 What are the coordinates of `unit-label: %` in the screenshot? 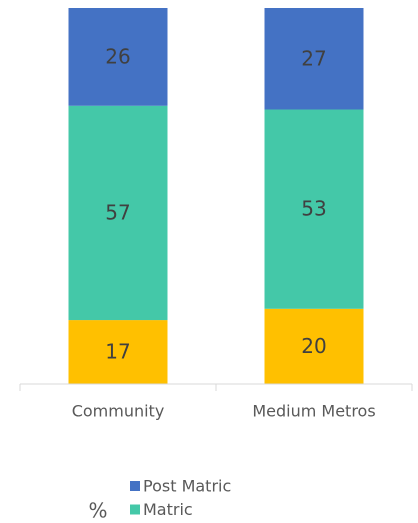 It's located at (97, 511).